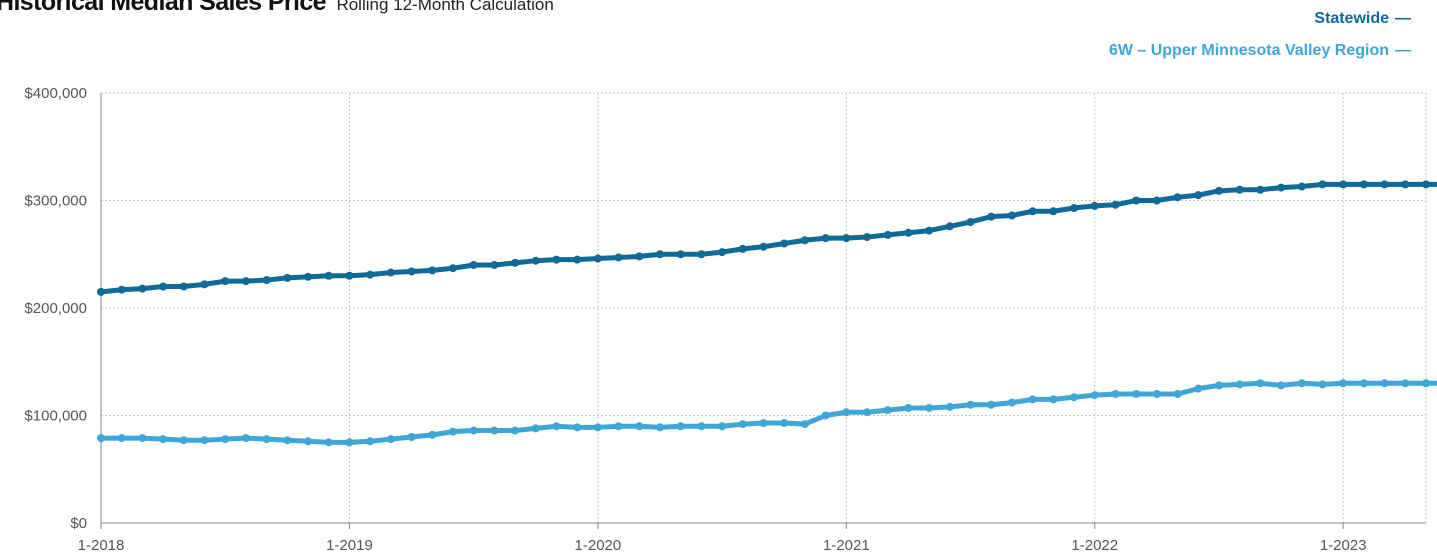 This screenshot has height=554, width=1437. Describe the element at coordinates (55, 308) in the screenshot. I see `y-tick-label: $200,000` at that location.